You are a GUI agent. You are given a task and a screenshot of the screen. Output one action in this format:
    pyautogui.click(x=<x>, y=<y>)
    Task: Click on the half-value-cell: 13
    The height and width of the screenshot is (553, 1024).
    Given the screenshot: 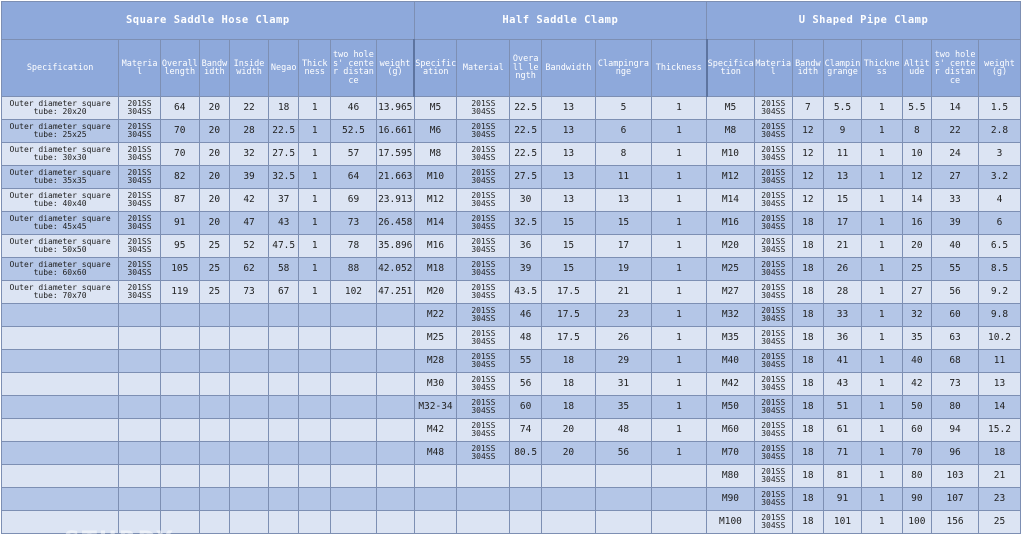 What is the action you would take?
    pyautogui.click(x=568, y=177)
    